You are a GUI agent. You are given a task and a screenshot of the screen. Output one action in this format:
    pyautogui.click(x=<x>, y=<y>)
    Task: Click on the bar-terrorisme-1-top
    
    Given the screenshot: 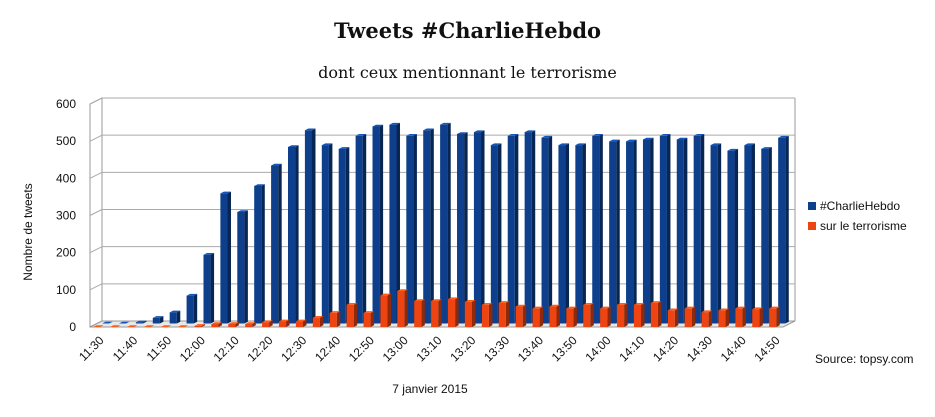 What is the action you would take?
    pyautogui.click(x=115, y=326)
    